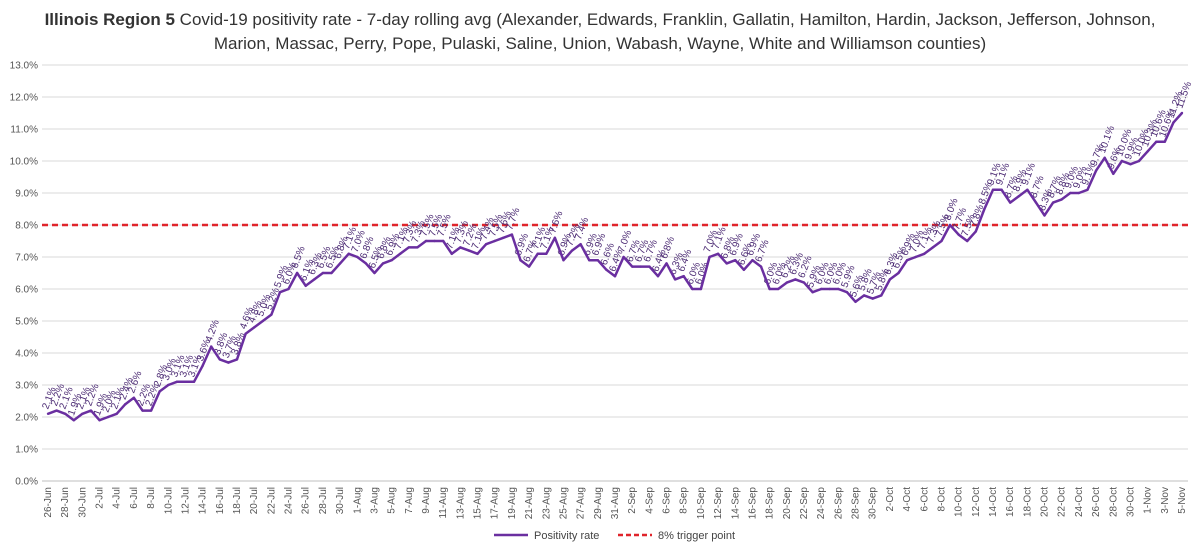 This screenshot has width=1200, height=555. Describe the element at coordinates (804, 503) in the screenshot. I see `x-tick-label: 22-Sep` at that location.